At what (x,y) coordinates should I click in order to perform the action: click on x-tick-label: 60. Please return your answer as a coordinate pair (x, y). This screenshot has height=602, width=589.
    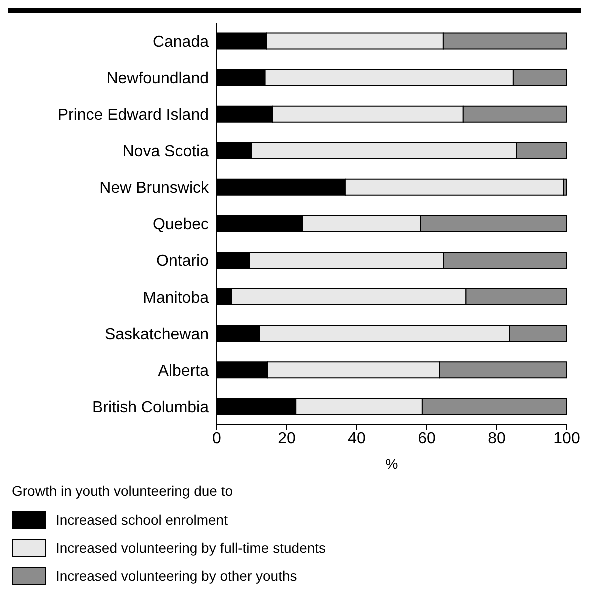
    Looking at the image, I should click on (427, 439).